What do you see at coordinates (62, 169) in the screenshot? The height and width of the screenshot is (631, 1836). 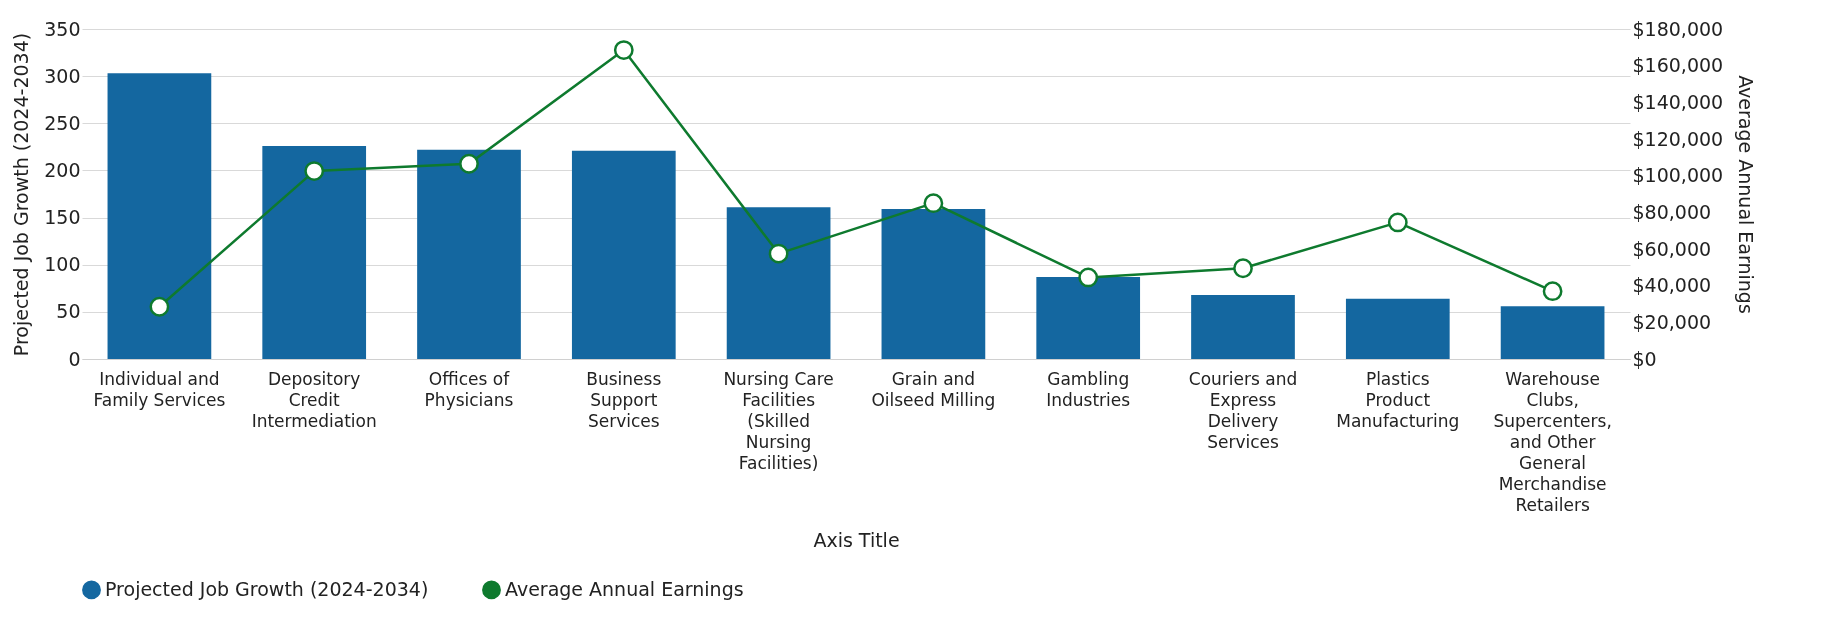 I see `y-tick-label: 200` at bounding box center [62, 169].